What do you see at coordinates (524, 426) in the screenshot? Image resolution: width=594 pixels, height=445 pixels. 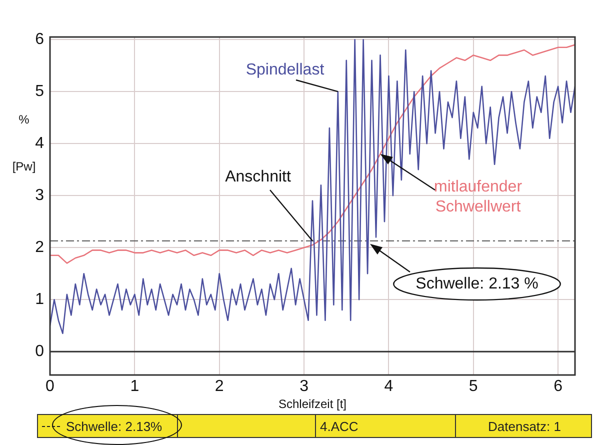 I see `text: Datensatz: 1` at bounding box center [524, 426].